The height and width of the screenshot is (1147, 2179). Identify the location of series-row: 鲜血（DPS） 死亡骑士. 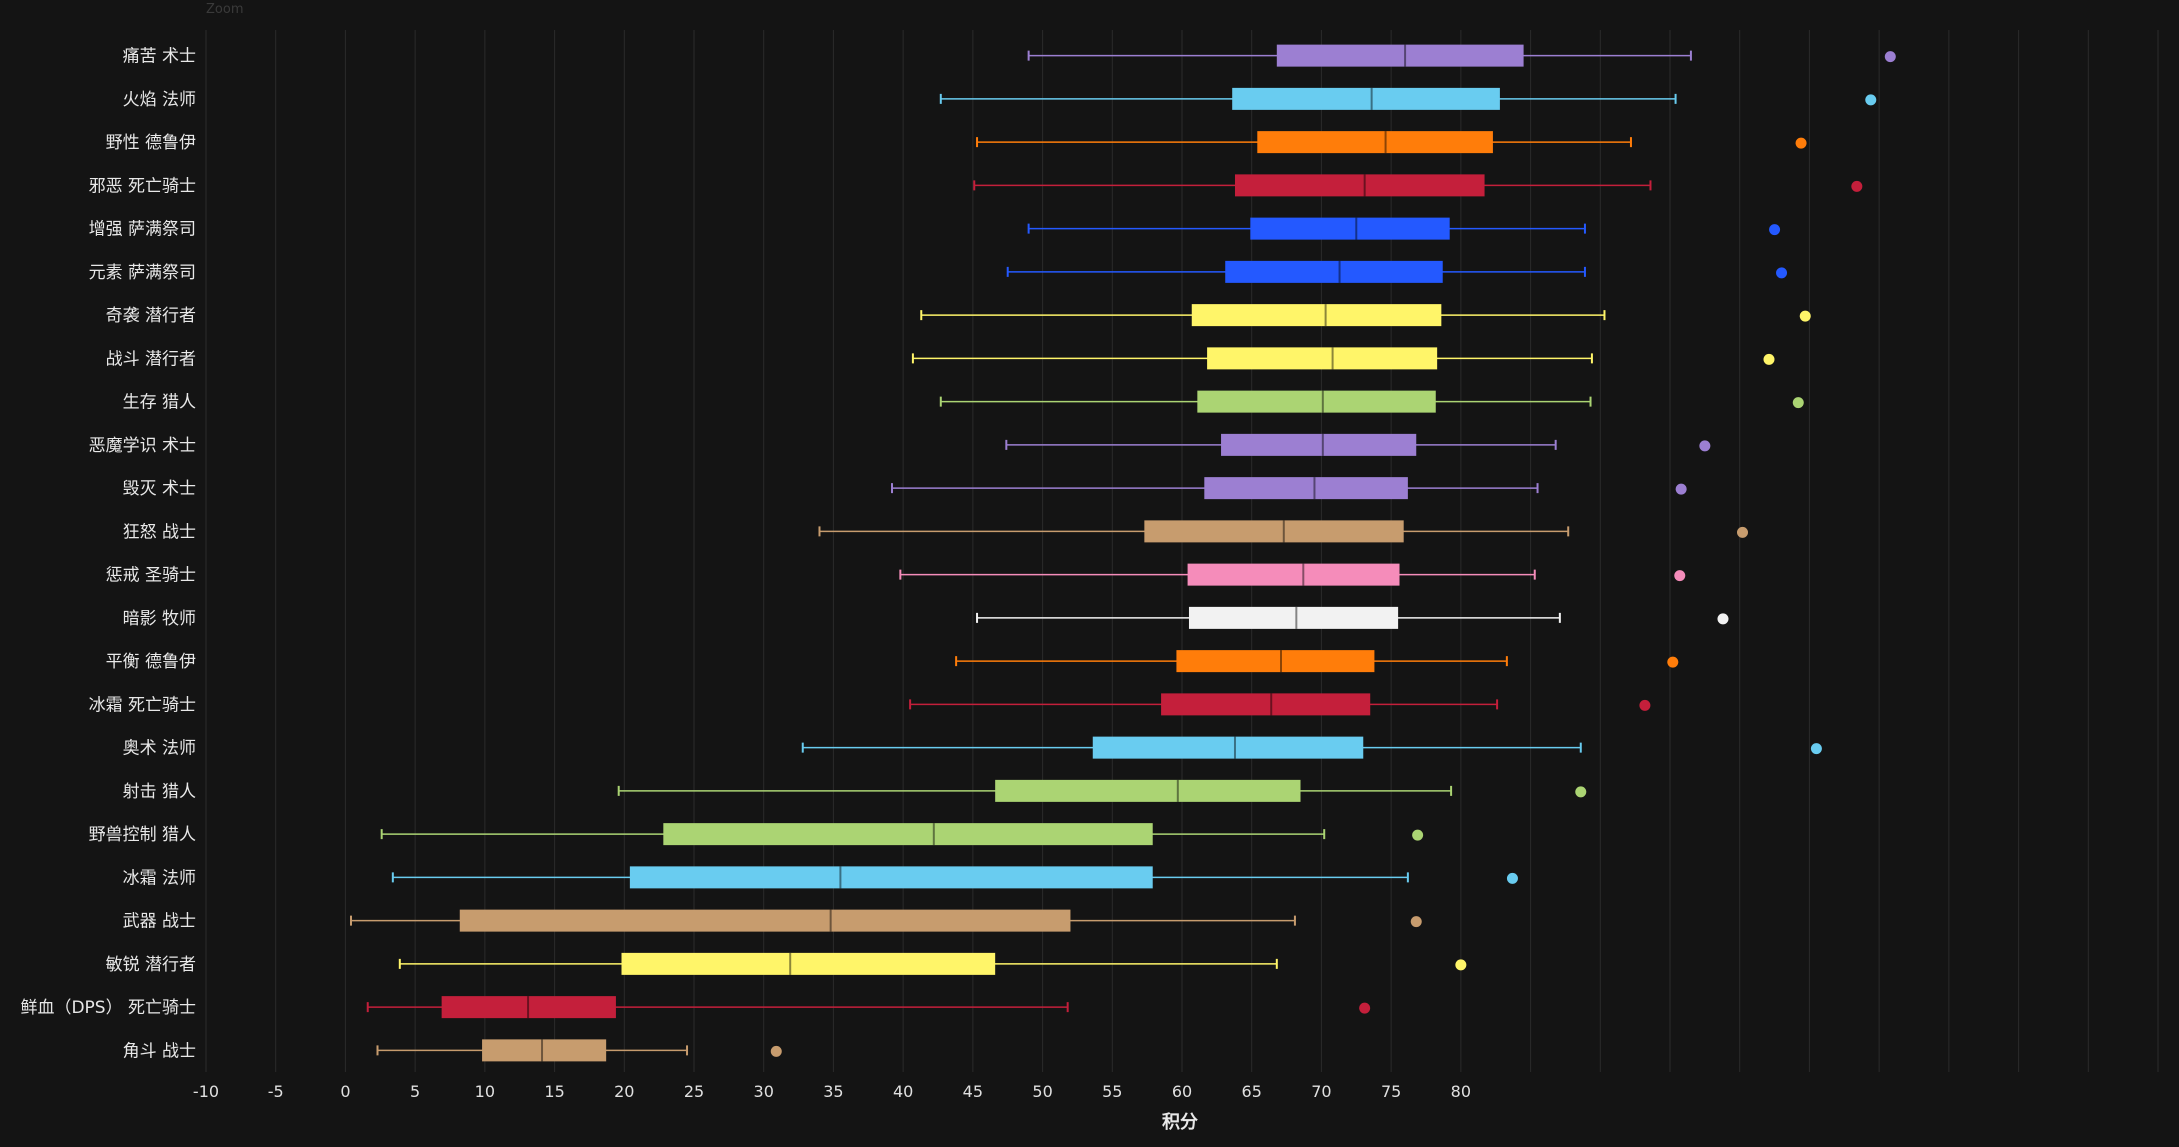
(695, 1007).